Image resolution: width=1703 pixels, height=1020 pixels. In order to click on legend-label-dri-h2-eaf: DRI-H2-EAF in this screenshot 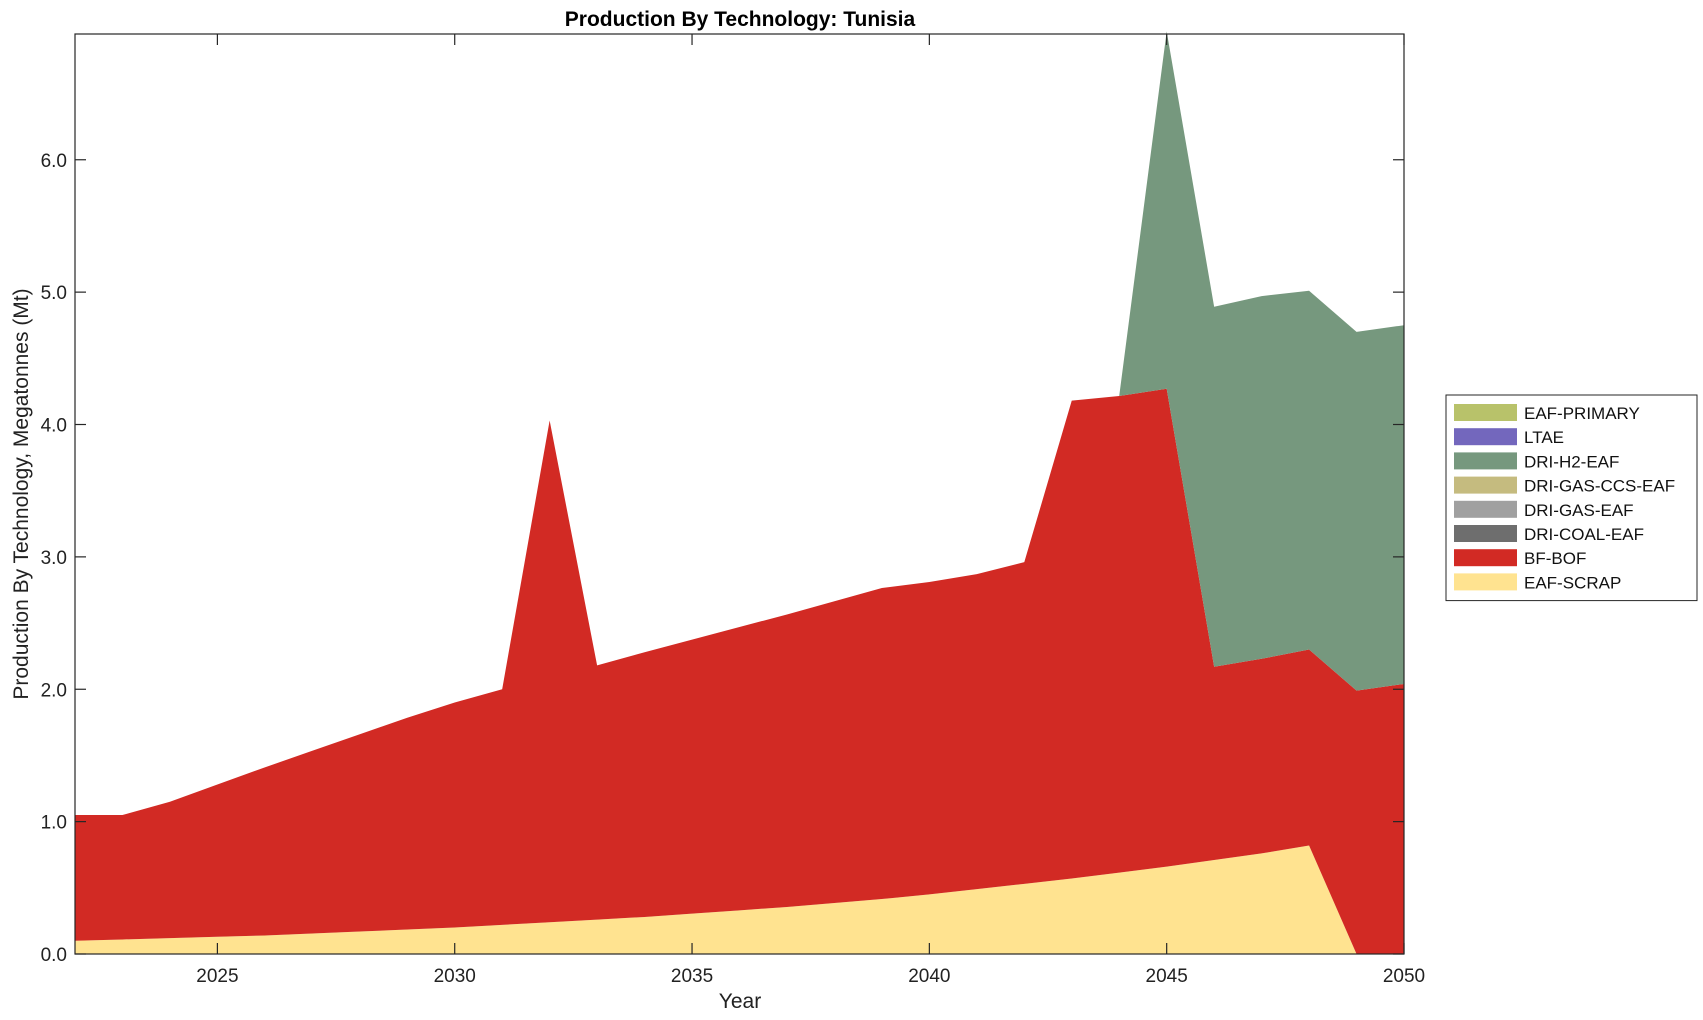, I will do `click(1571, 461)`.